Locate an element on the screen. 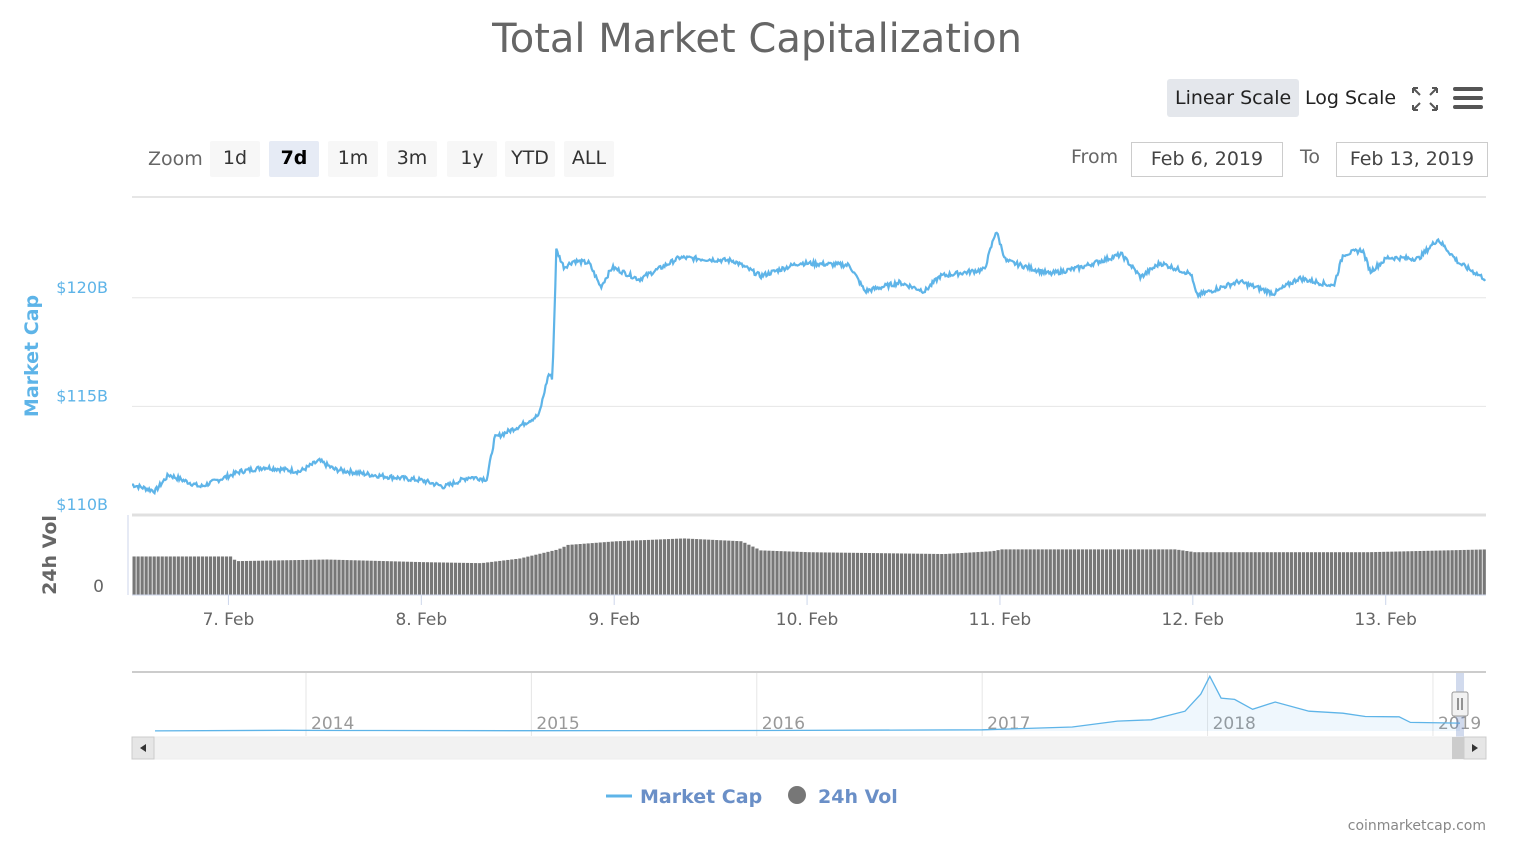  navigator-year-label: 2016 is located at coordinates (783, 724).